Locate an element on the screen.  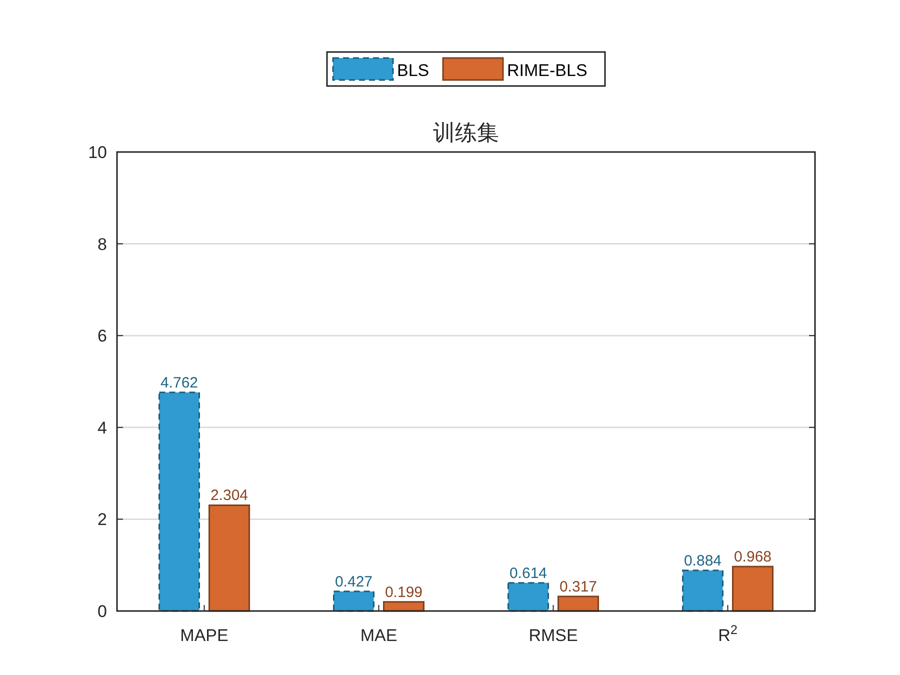
data-label: 0.614 is located at coordinates (528, 573).